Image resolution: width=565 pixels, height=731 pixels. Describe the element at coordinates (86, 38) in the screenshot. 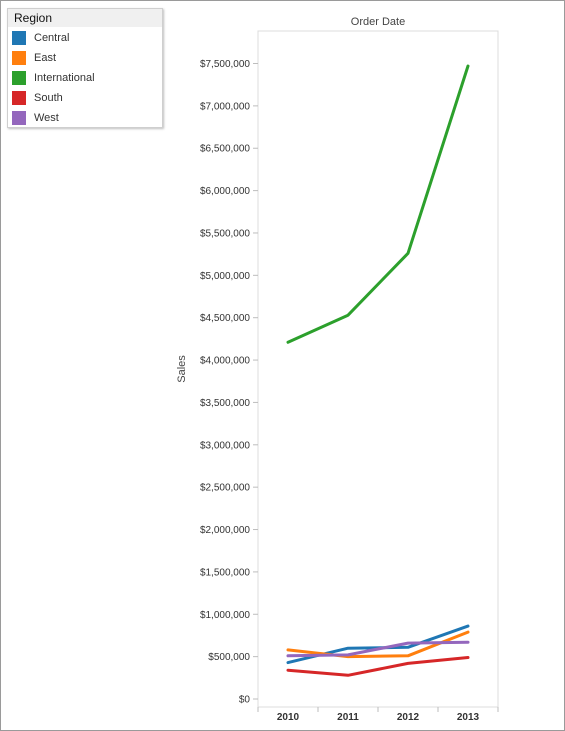

I see `legend-item-central: Central` at that location.